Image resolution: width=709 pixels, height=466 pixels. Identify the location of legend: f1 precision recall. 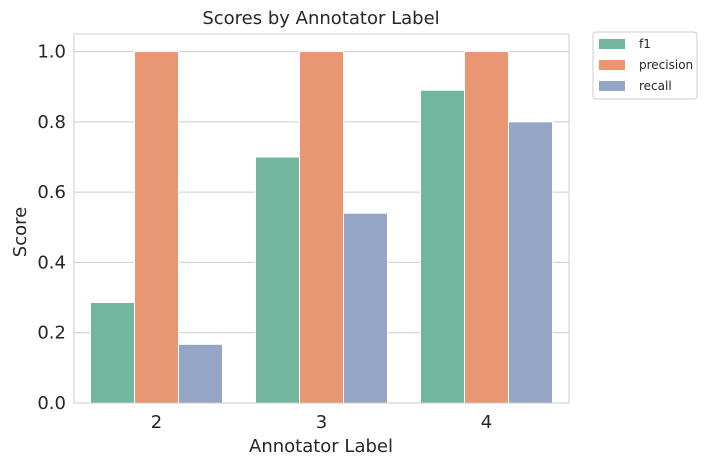
(645, 65).